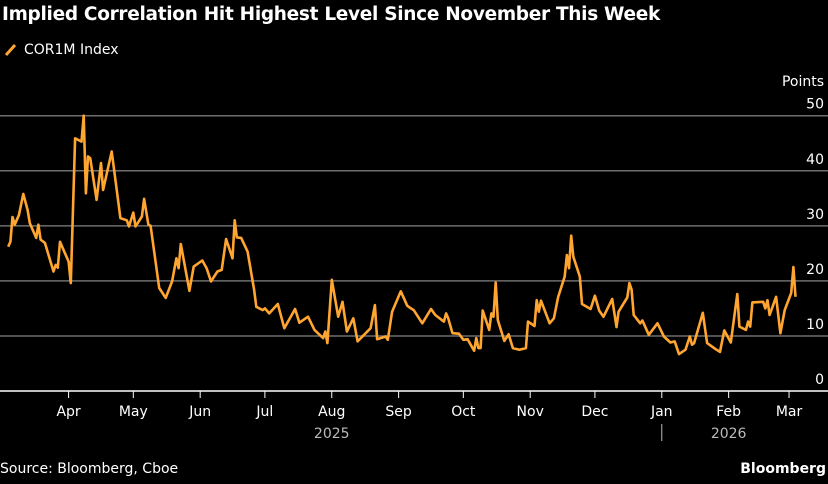 This screenshot has height=484, width=828. What do you see at coordinates (331, 412) in the screenshot?
I see `x-tick-label: Aug` at bounding box center [331, 412].